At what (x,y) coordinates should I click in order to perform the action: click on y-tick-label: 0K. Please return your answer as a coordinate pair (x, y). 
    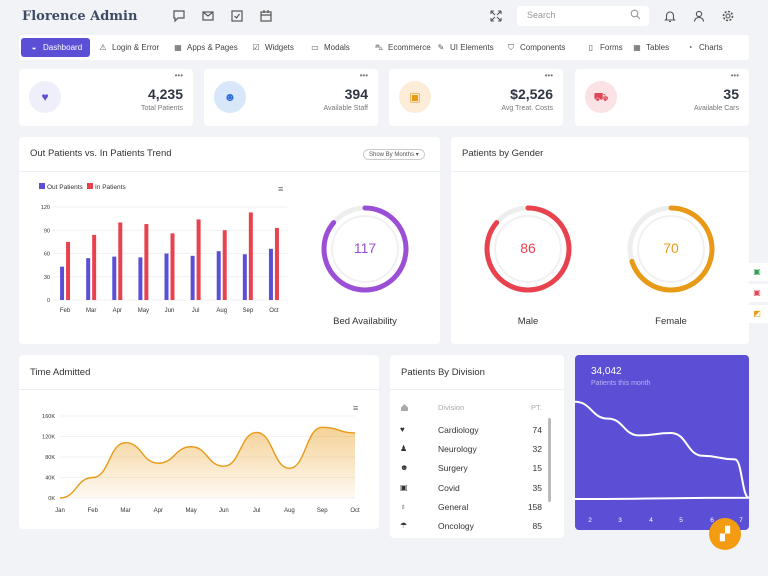
    Looking at the image, I should click on (51, 499).